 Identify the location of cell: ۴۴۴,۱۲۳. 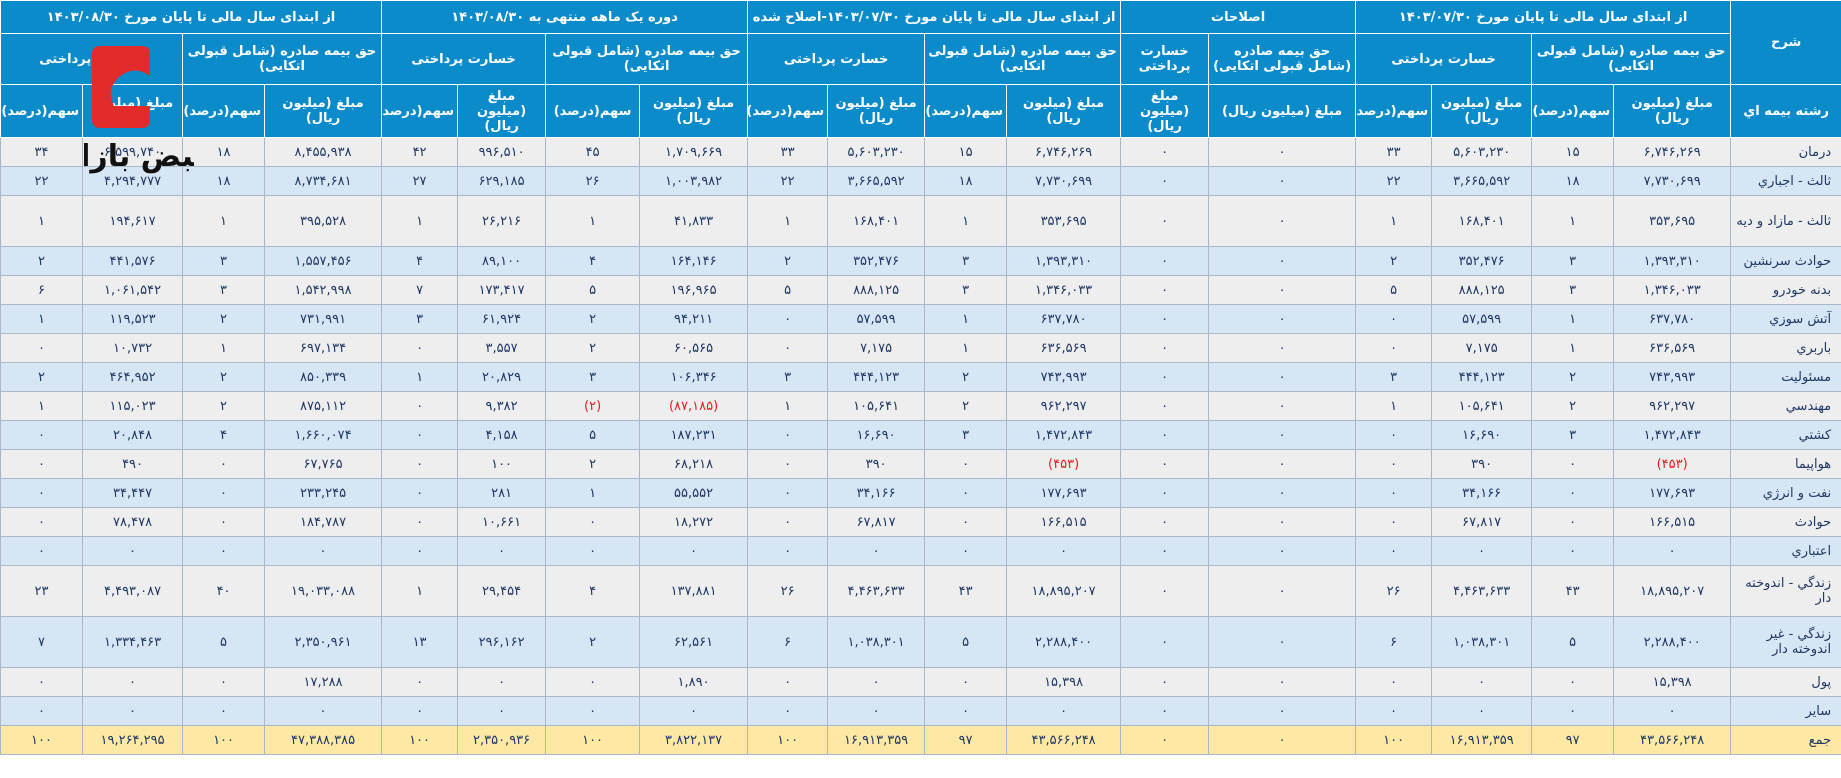
(876, 377).